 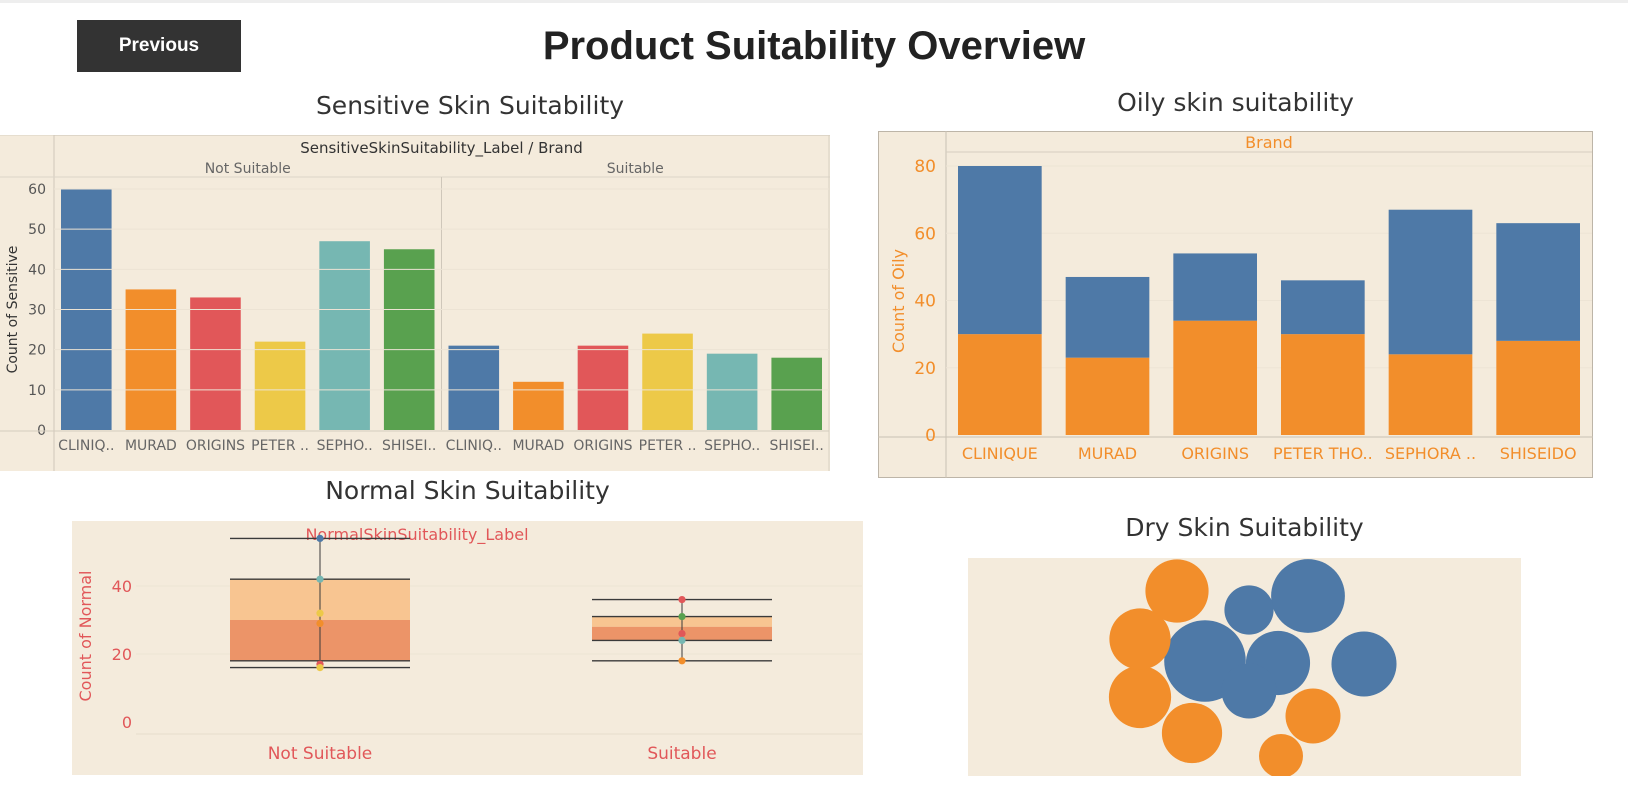 I want to click on top-border, so click(x=814, y=1).